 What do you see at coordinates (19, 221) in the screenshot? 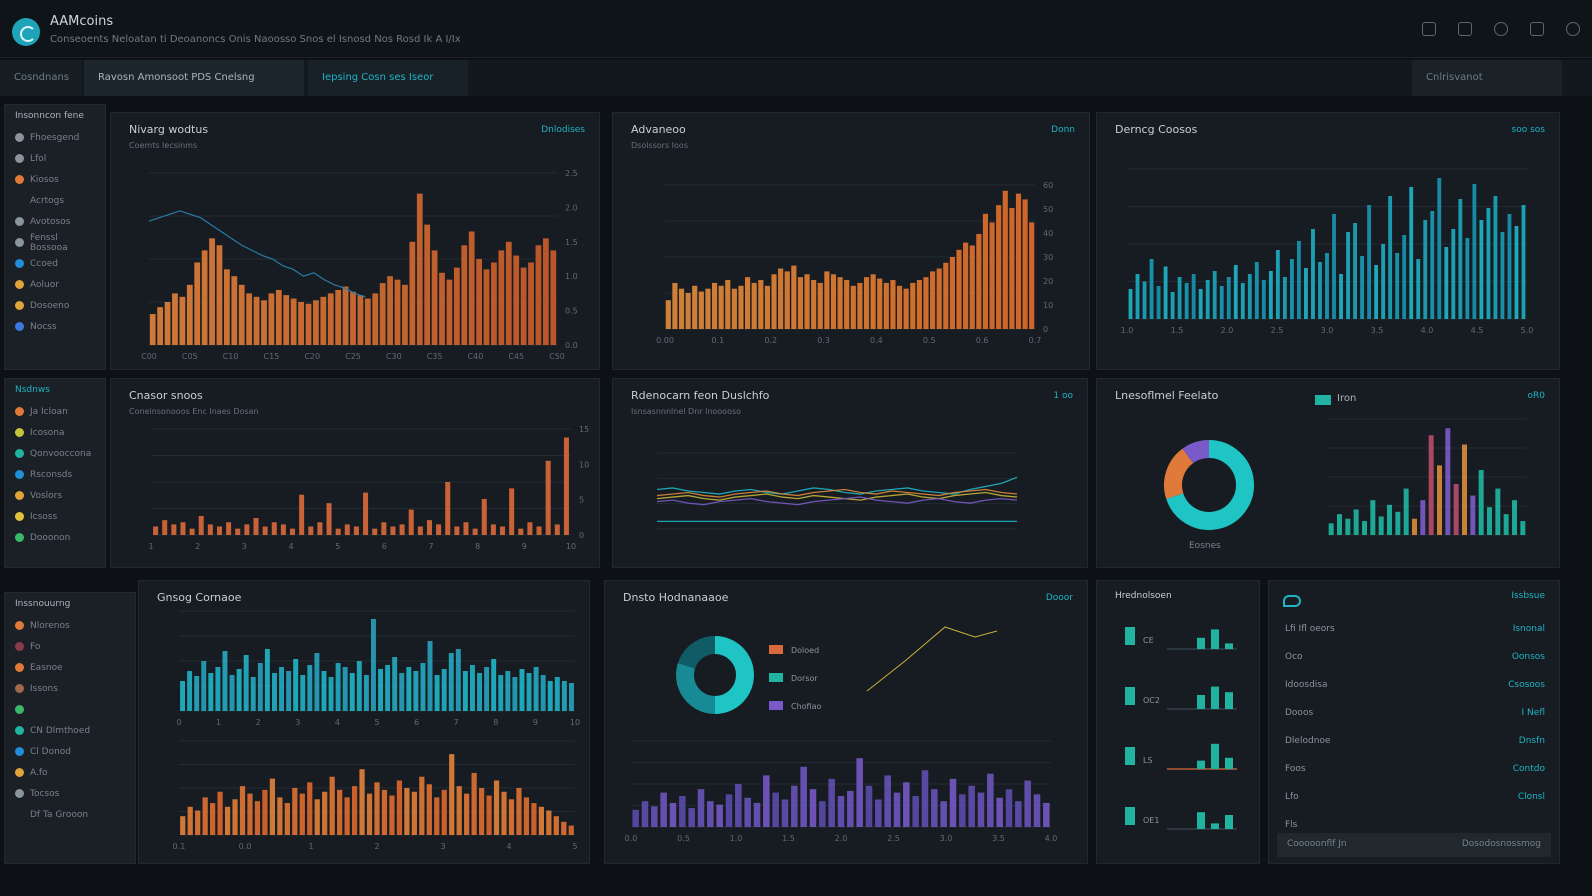
I see `gear-icon` at bounding box center [19, 221].